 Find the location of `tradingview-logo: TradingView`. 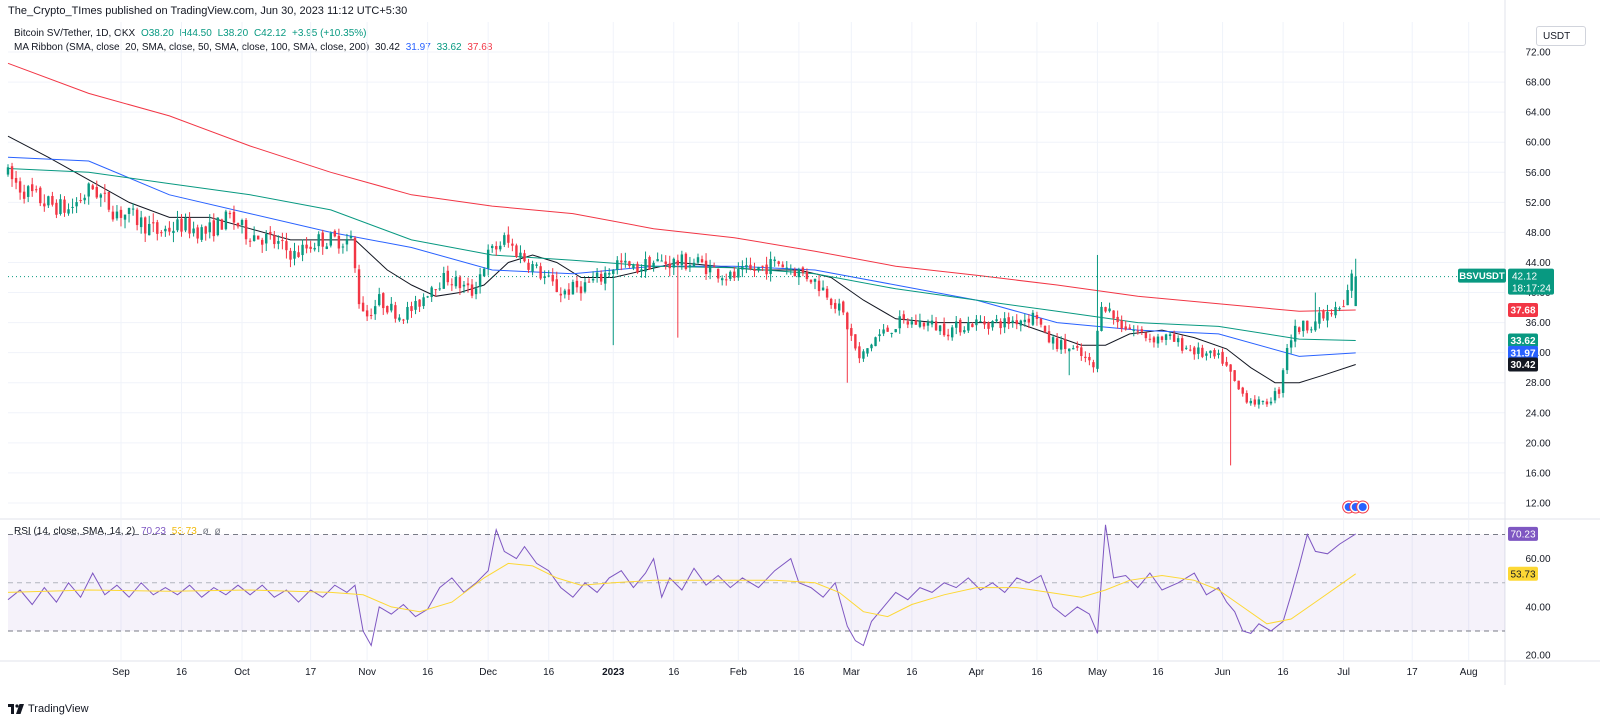

tradingview-logo: TradingView is located at coordinates (48, 709).